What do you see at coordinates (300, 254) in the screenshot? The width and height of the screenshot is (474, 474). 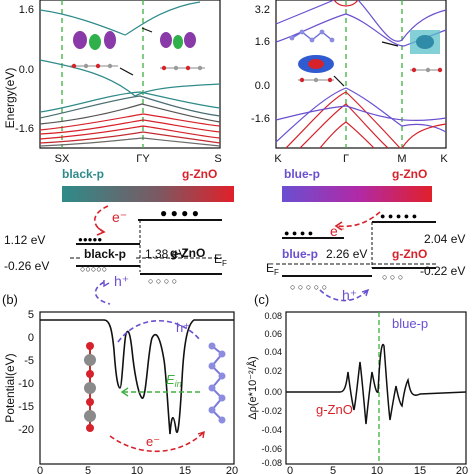 I see `material-label-blue-p: blue-p` at bounding box center [300, 254].